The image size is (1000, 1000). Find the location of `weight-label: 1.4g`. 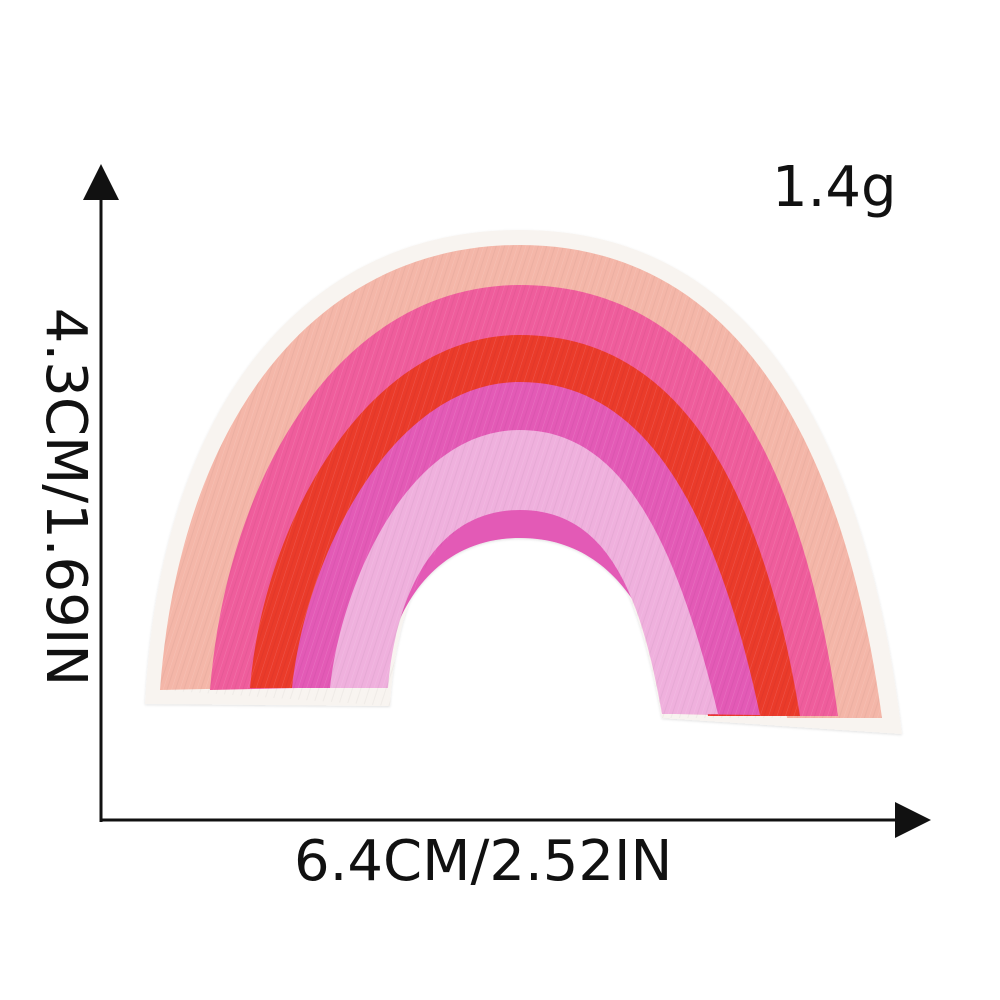

weight-label: 1.4g is located at coordinates (834, 187).